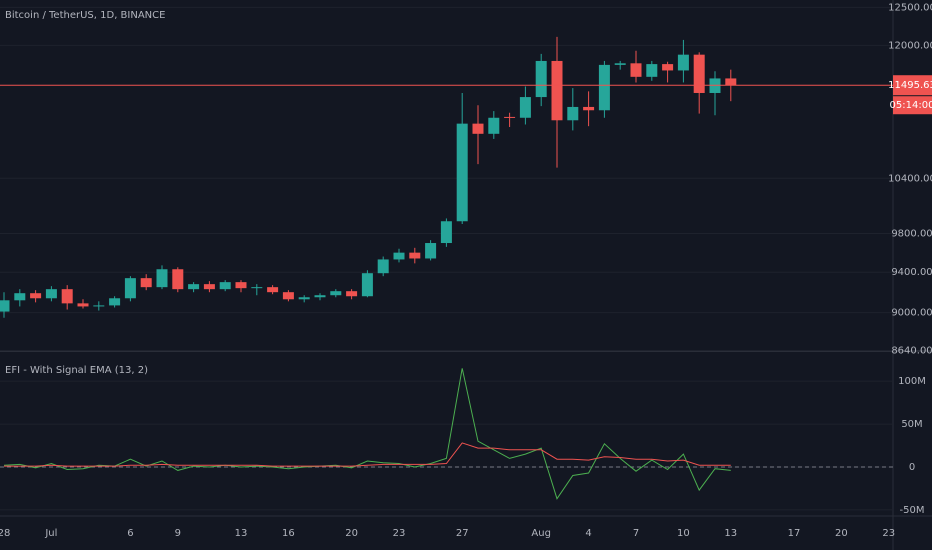 Image resolution: width=932 pixels, height=550 pixels. Describe the element at coordinates (50, 533) in the screenshot. I see `x-tick-label: Jul` at that location.